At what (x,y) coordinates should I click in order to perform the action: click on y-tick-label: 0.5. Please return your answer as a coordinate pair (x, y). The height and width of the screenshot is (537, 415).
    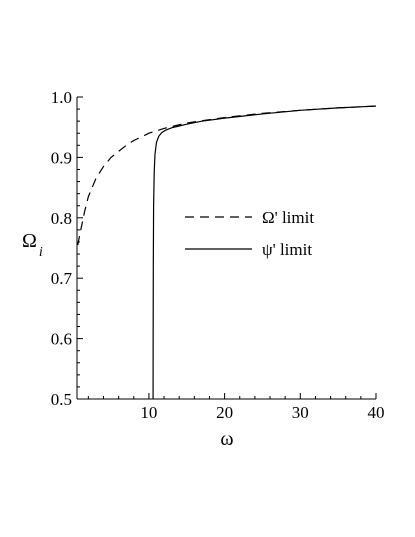
    Looking at the image, I should click on (61, 399).